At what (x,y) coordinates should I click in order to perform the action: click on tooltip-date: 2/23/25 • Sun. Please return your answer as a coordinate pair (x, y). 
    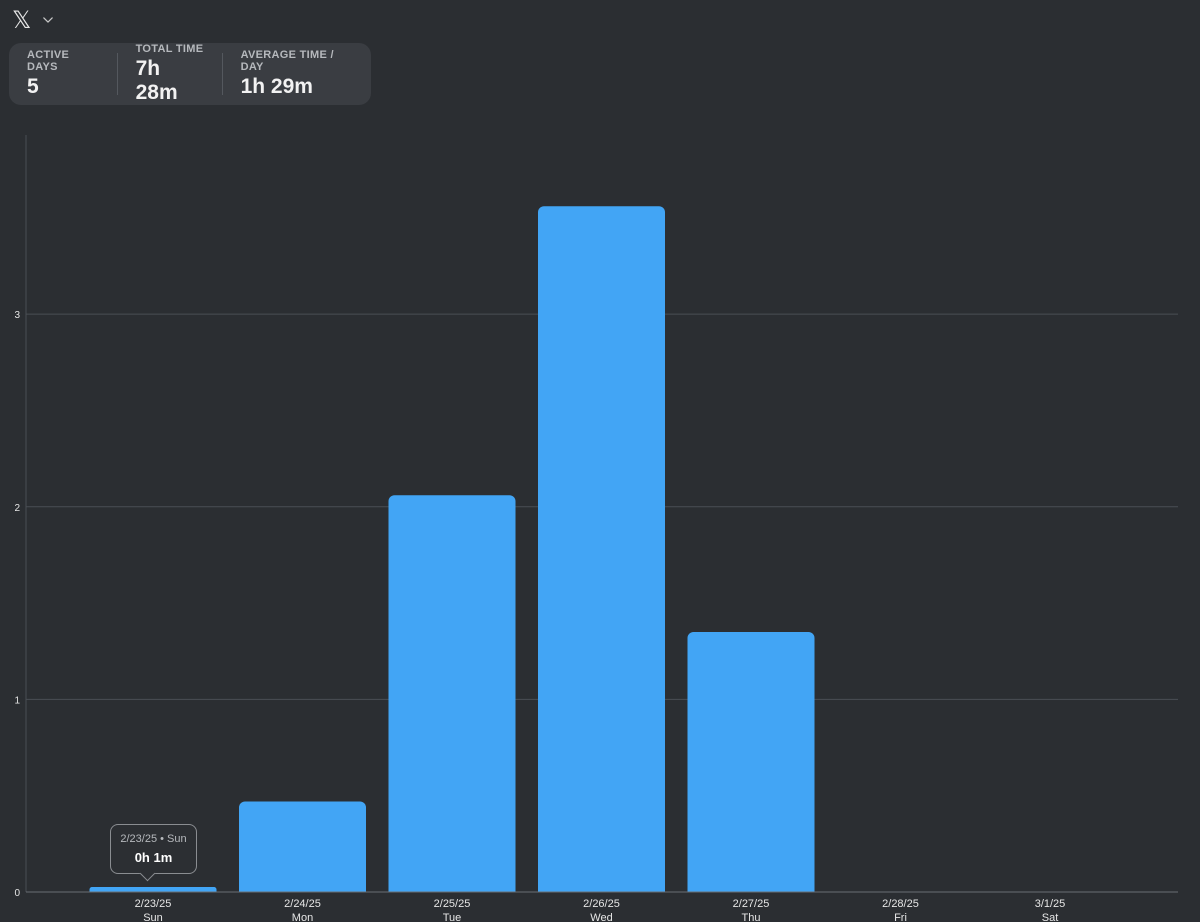
    Looking at the image, I should click on (153, 839).